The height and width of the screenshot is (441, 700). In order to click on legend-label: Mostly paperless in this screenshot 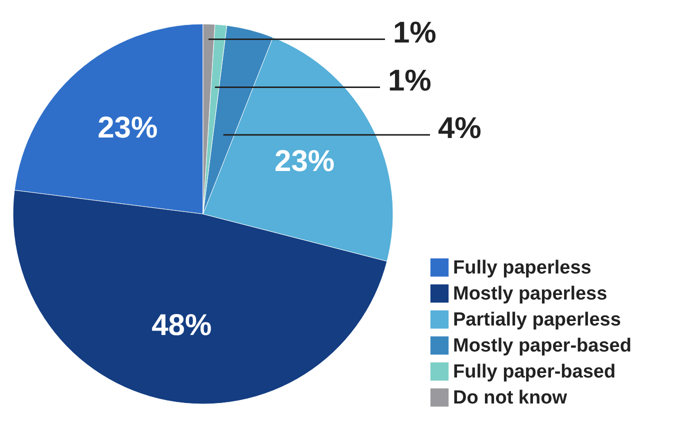, I will do `click(530, 294)`.